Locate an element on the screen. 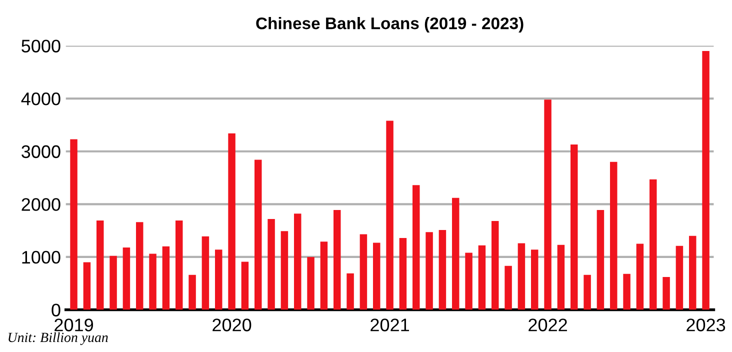 The width and height of the screenshot is (732, 352). x-tick-label: 2019 is located at coordinates (74, 325).